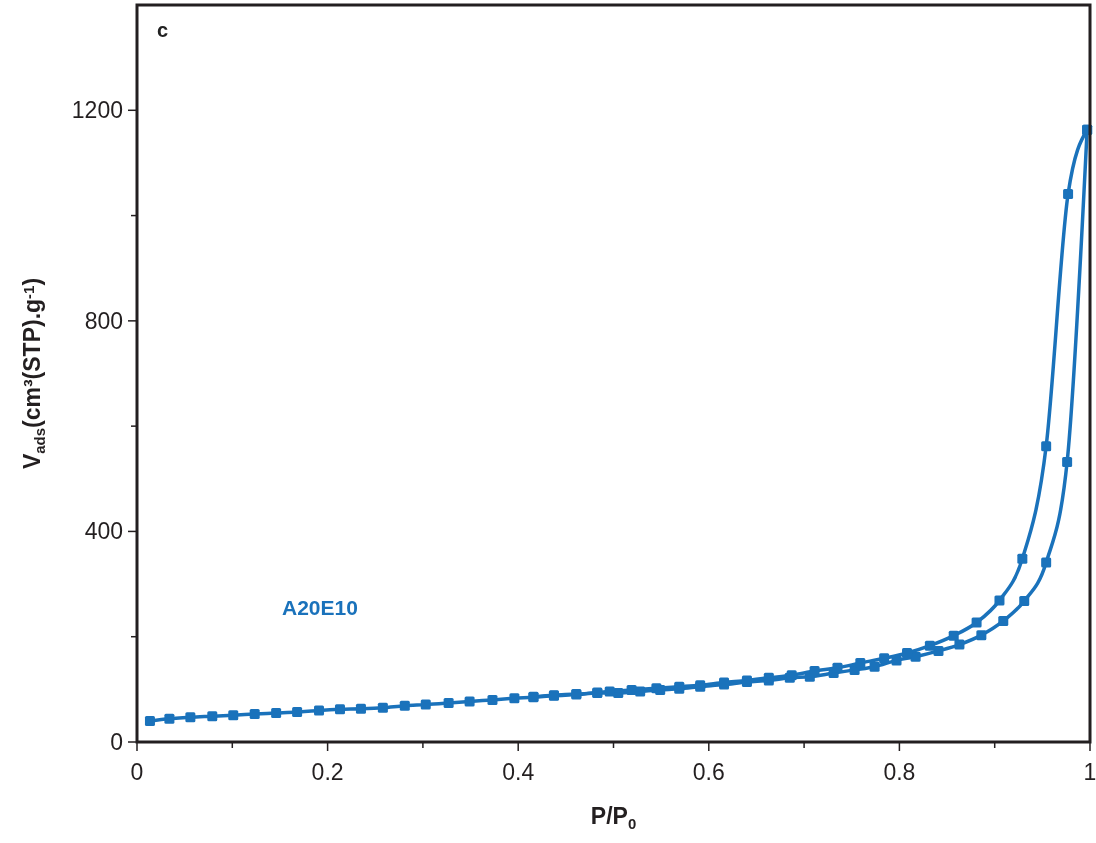  I want to click on annotation: c, so click(163, 30).